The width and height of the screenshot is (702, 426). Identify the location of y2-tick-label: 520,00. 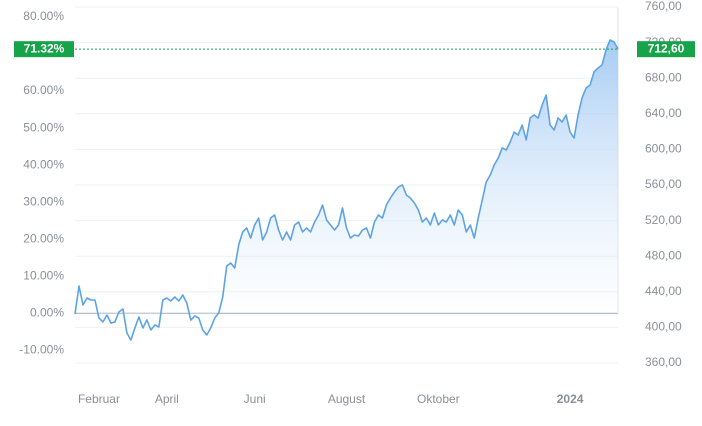
(663, 220).